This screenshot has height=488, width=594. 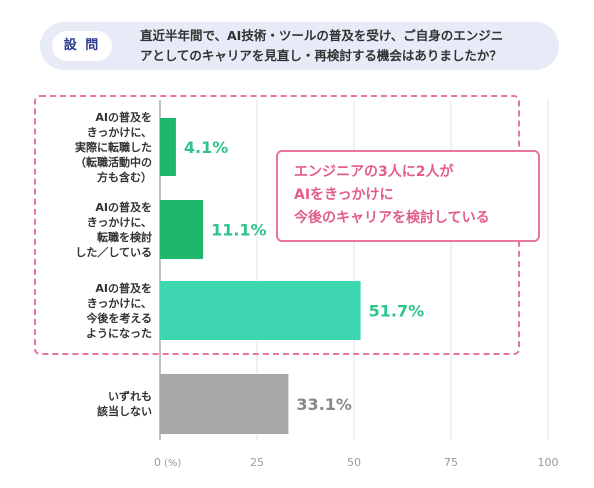 I want to click on callout-line-2: AIをきっかけに, so click(x=344, y=195).